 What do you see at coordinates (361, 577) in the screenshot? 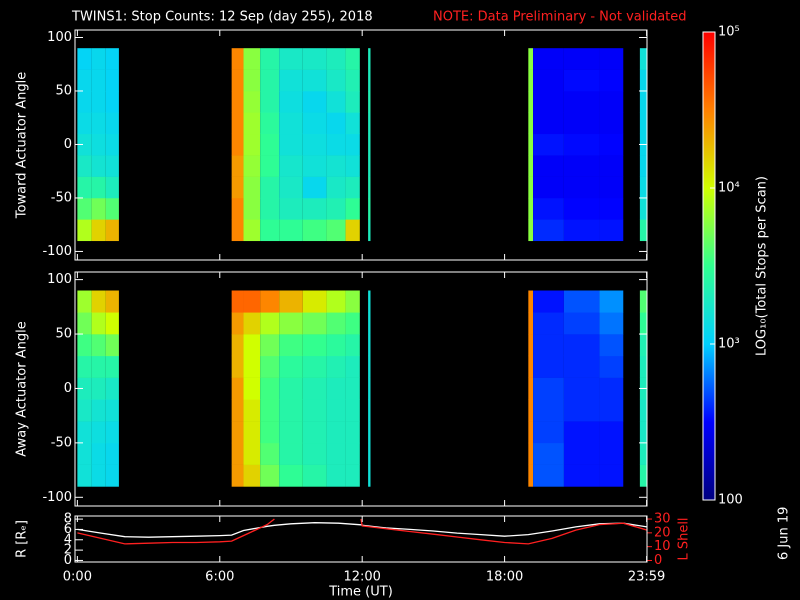
I see `x-tick-label: 12:00` at bounding box center [361, 577].